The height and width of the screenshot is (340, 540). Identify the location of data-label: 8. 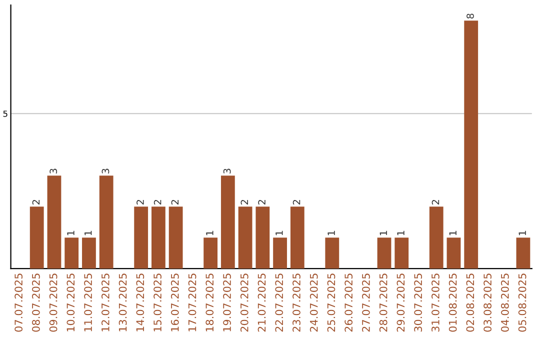
(470, 16).